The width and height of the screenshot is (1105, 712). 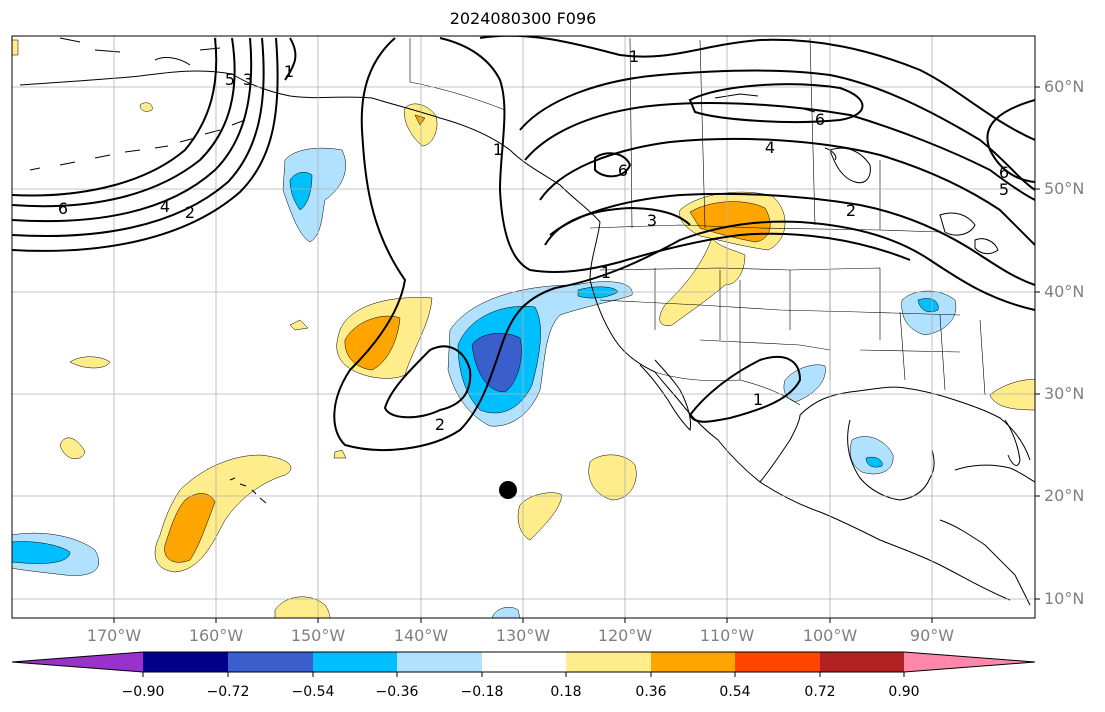 What do you see at coordinates (820, 692) in the screenshot?
I see `colorbar-label: 0.72` at bounding box center [820, 692].